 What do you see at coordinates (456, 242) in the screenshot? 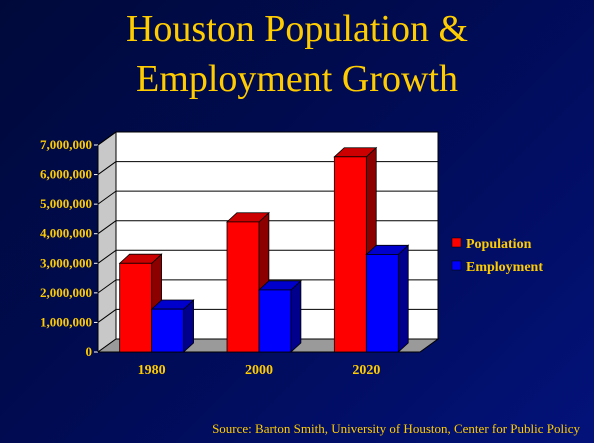
I see `legend-swatch-population` at bounding box center [456, 242].